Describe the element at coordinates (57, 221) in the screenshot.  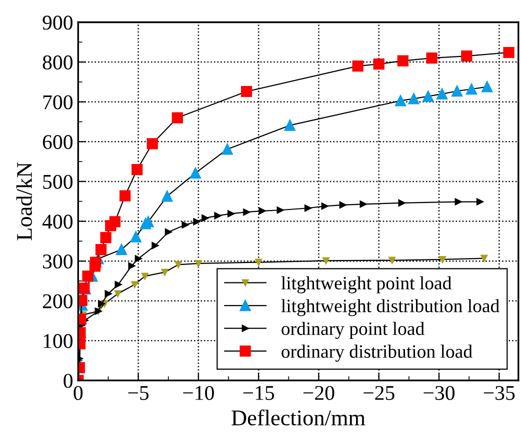
I see `y-tick-label: 400` at that location.